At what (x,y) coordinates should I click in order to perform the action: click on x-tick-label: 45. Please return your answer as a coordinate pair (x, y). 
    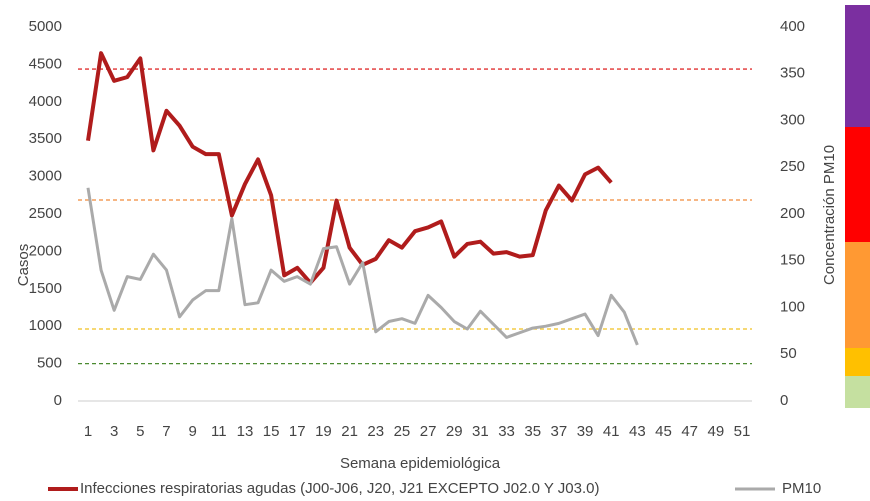
    Looking at the image, I should click on (663, 431).